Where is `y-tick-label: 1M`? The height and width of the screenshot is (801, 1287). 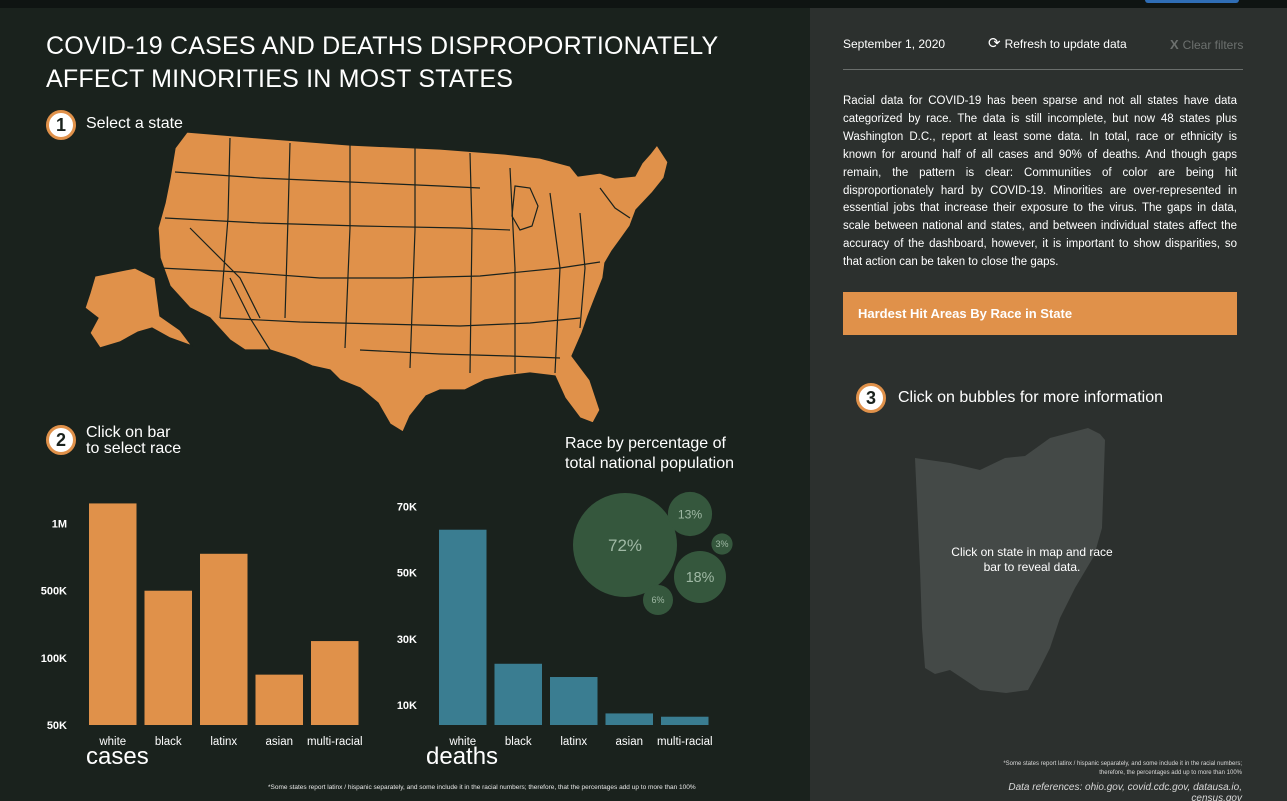
y-tick-label: 1M is located at coordinates (59, 525).